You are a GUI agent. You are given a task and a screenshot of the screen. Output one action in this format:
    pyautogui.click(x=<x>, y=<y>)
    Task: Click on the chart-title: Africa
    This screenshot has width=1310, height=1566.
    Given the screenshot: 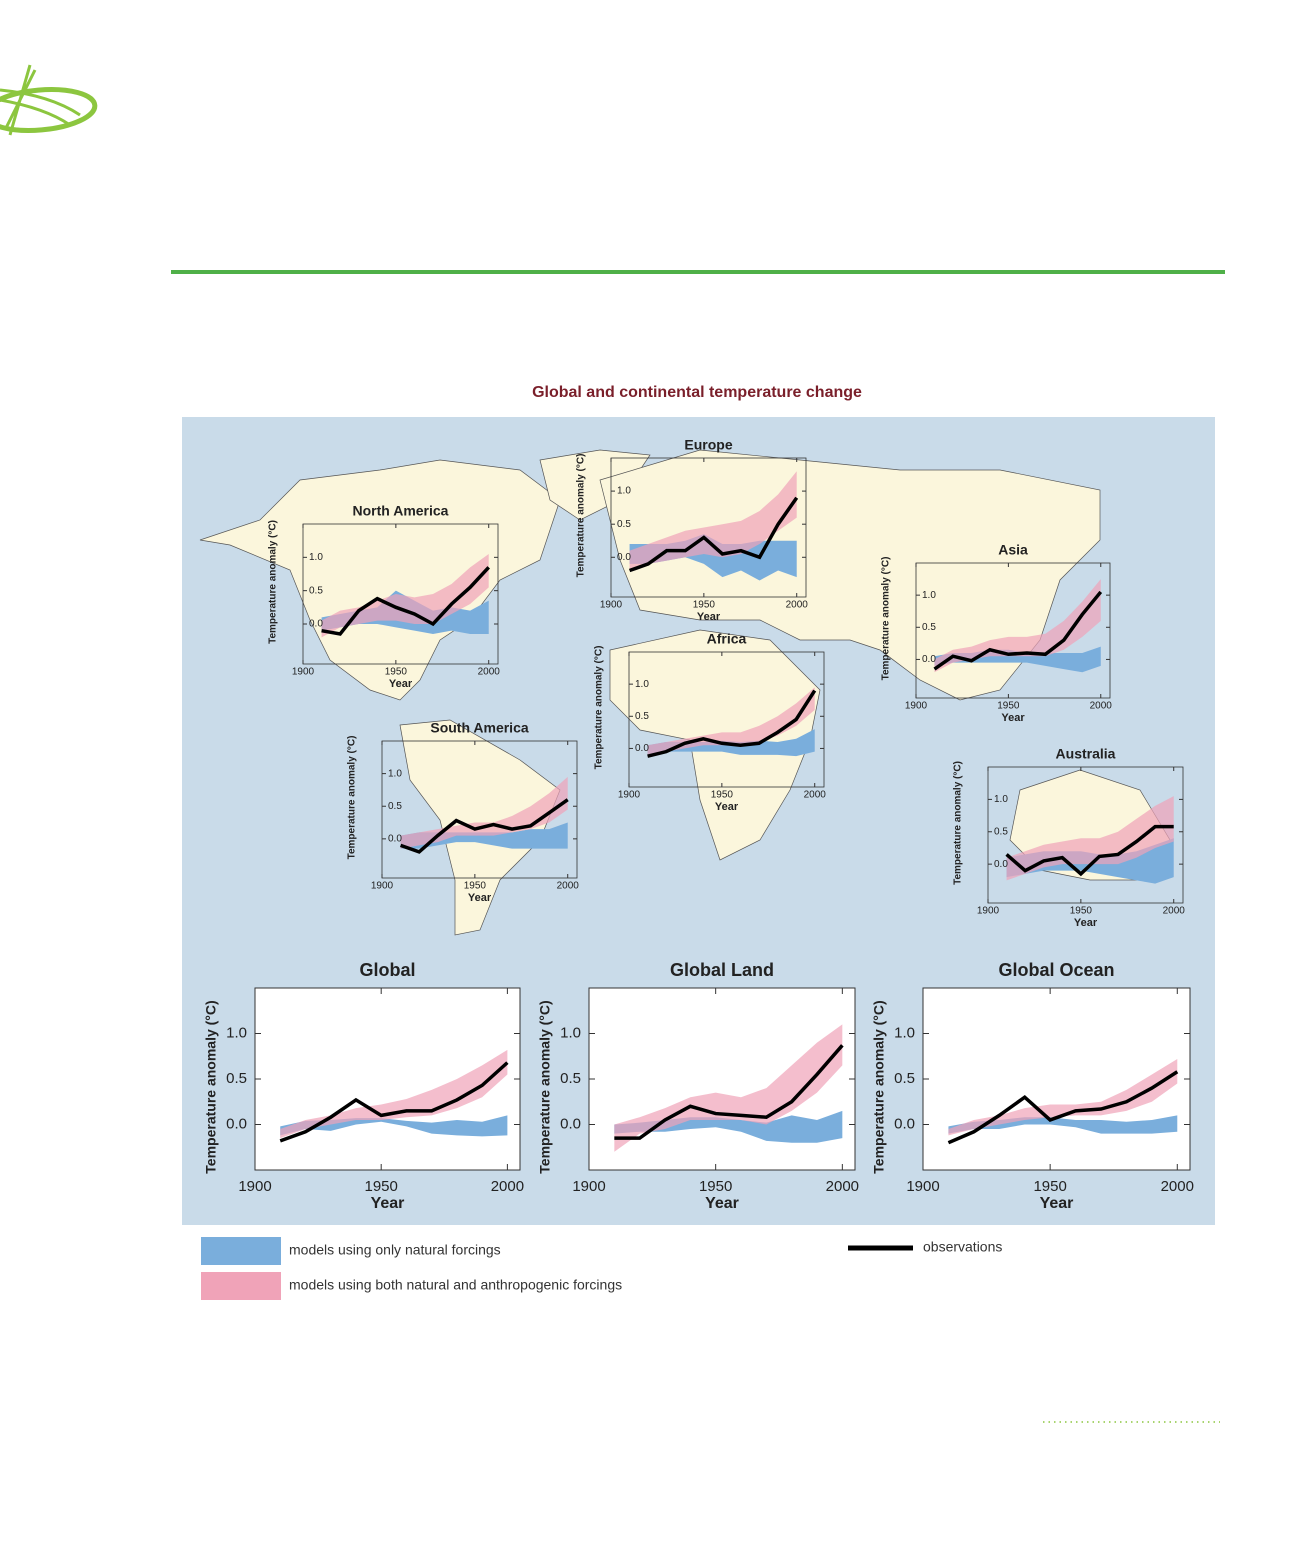 What is the action you would take?
    pyautogui.click(x=727, y=639)
    